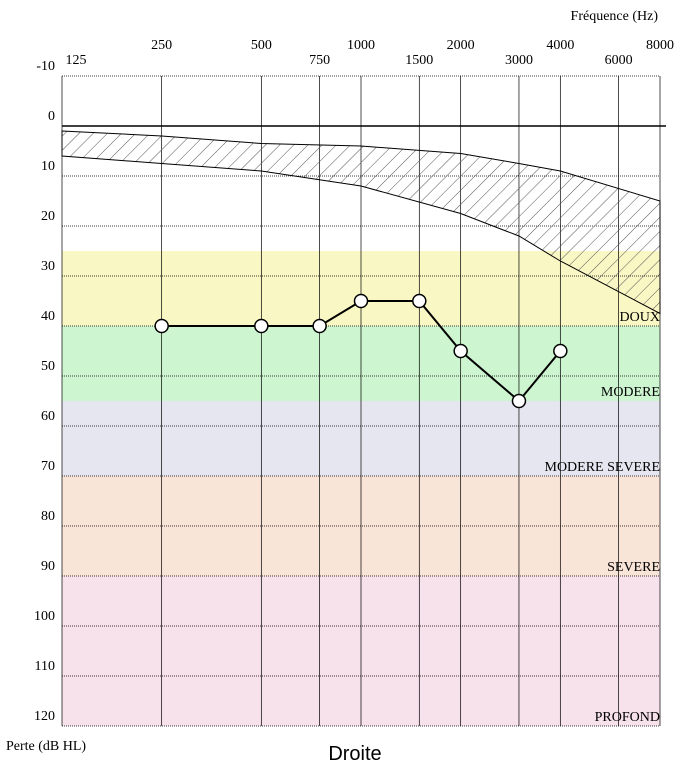 This screenshot has width=681, height=771. I want to click on x-axis-label: Fréquence (Hz), so click(615, 16).